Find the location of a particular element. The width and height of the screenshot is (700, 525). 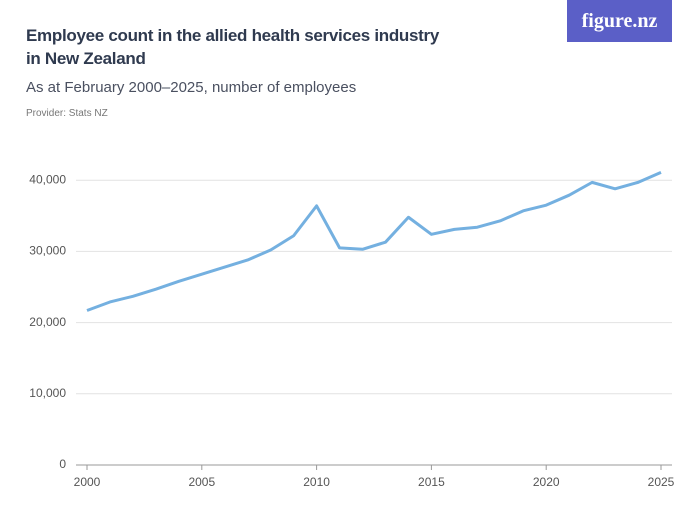

x-tick-label: 2020 is located at coordinates (546, 482).